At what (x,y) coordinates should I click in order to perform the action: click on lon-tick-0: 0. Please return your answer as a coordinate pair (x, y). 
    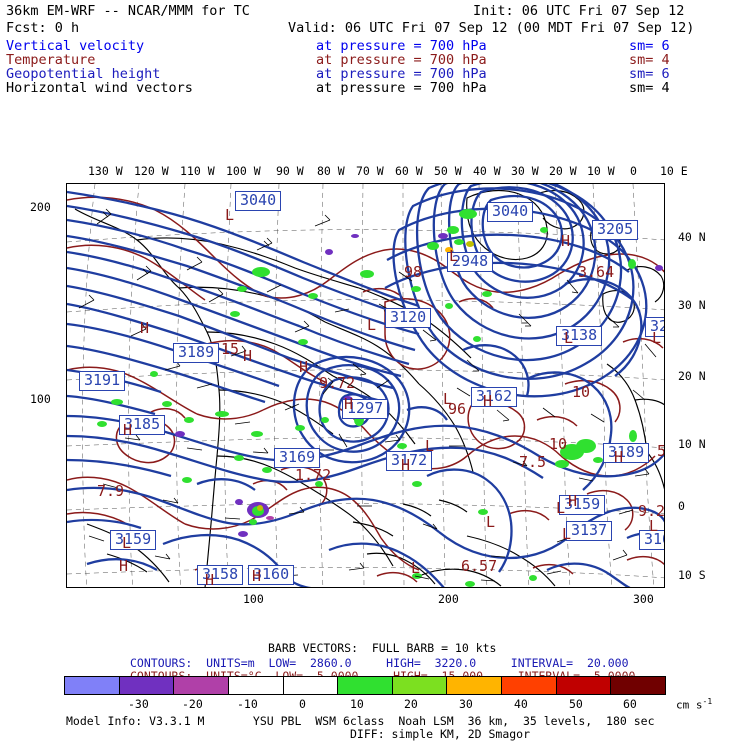
    Looking at the image, I should click on (633, 171).